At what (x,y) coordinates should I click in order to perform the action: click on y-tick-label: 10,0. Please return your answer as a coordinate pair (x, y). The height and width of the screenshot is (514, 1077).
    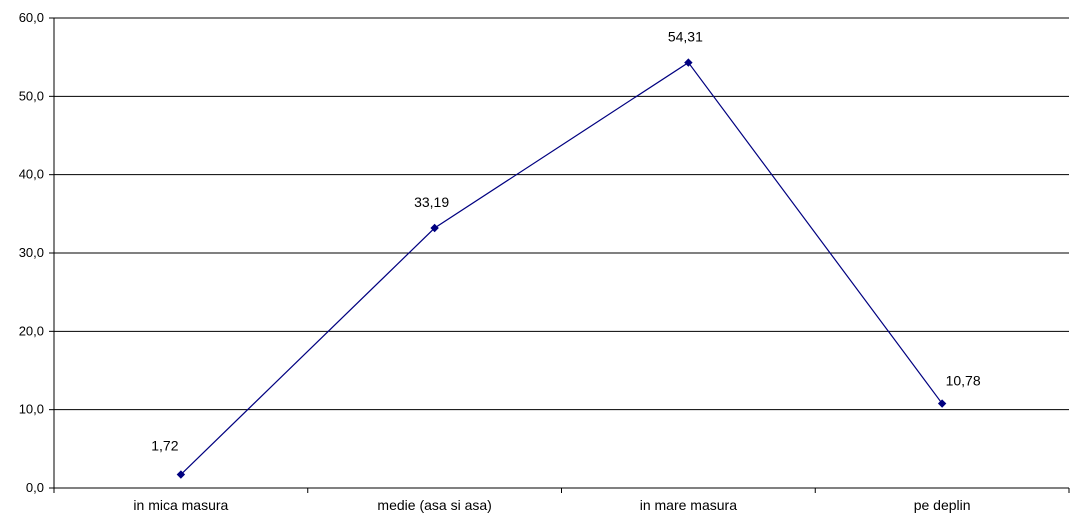
    Looking at the image, I should click on (31, 409).